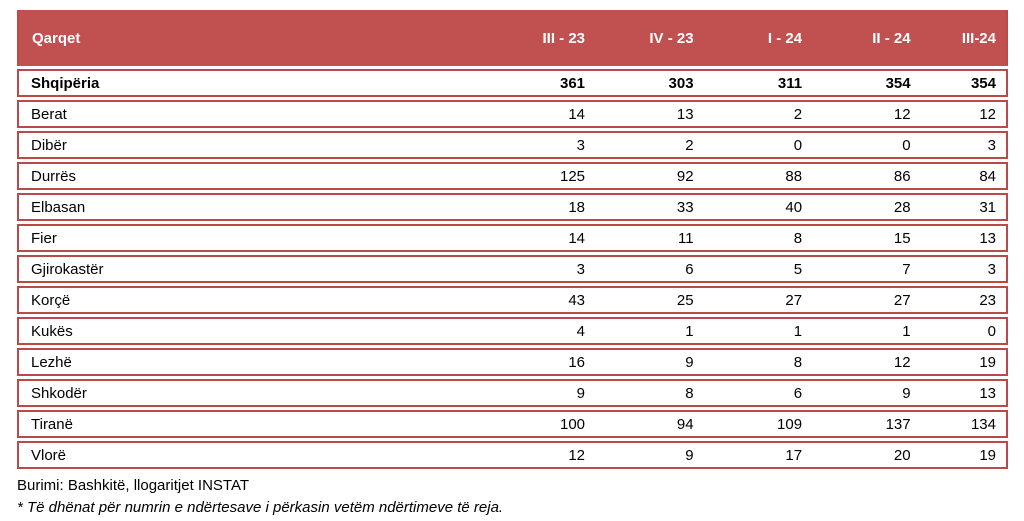 This screenshot has height=521, width=1024. I want to click on table-row: Shkodër 9 8 6 9 13, so click(512, 393).